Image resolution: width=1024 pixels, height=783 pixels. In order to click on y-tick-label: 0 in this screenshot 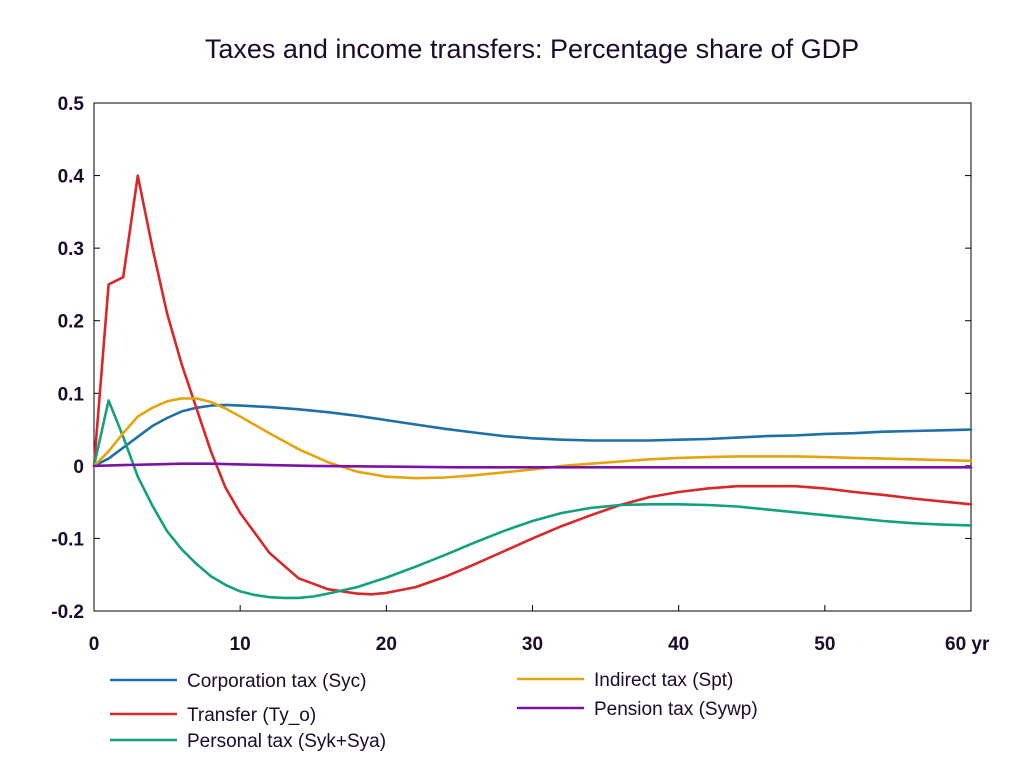, I will do `click(78, 467)`.